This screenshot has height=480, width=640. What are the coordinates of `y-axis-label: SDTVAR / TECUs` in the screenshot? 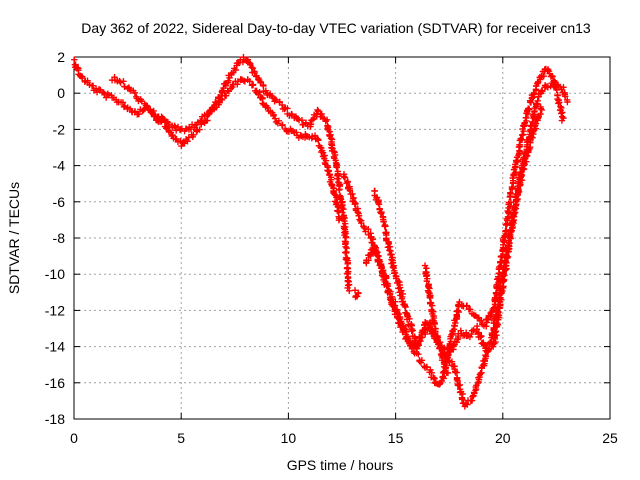 It's located at (14, 238).